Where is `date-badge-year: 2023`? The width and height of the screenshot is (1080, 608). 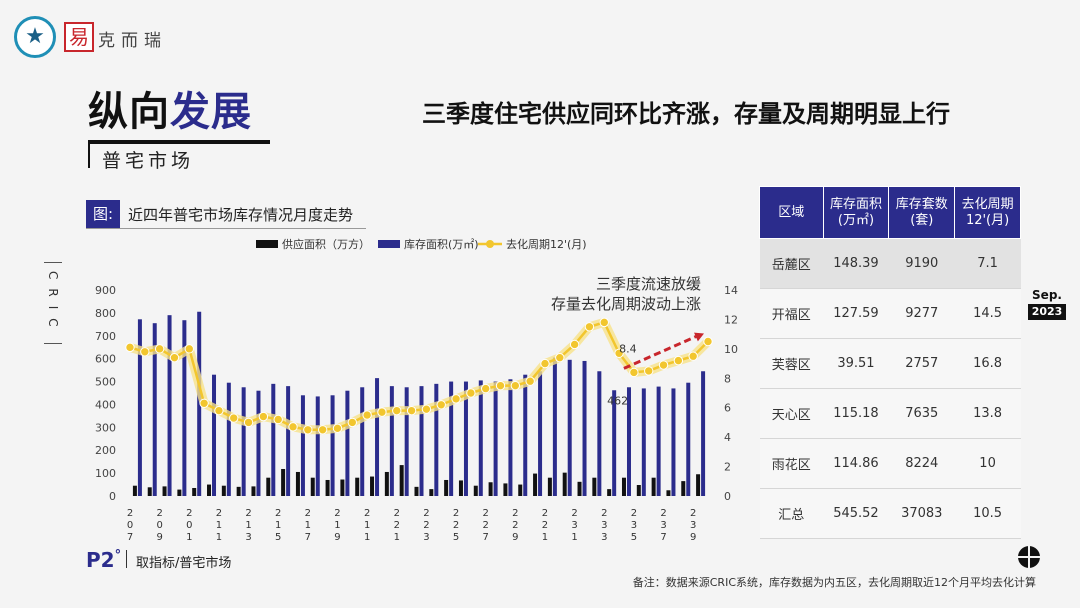
date-badge-year: 2023 is located at coordinates (1047, 312).